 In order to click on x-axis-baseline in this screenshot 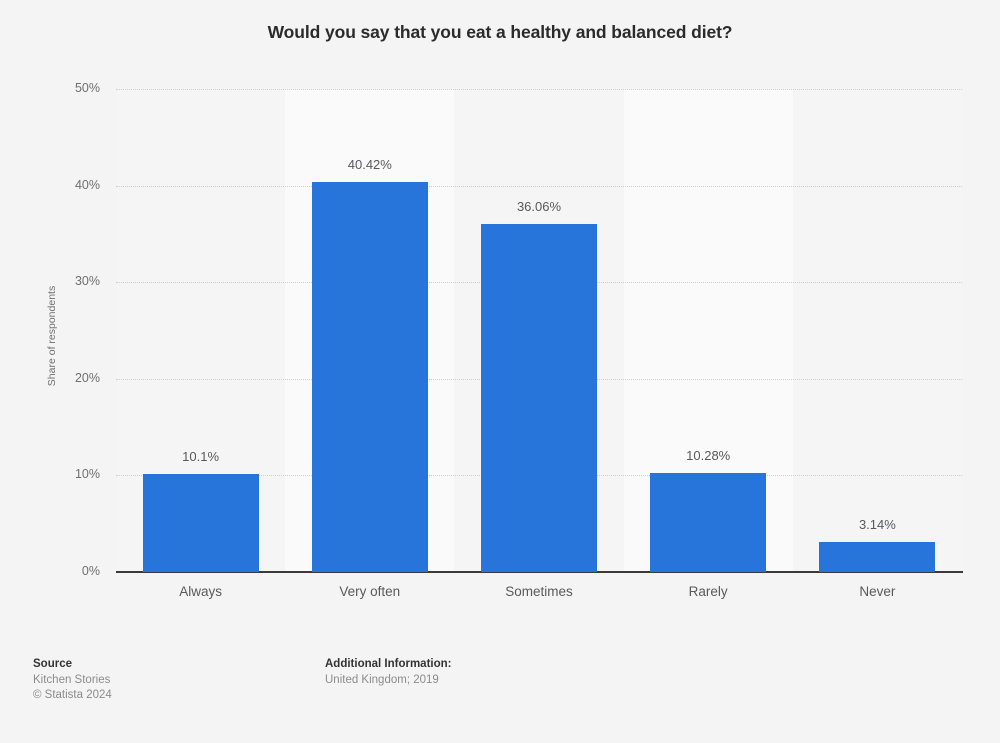, I will do `click(539, 572)`.